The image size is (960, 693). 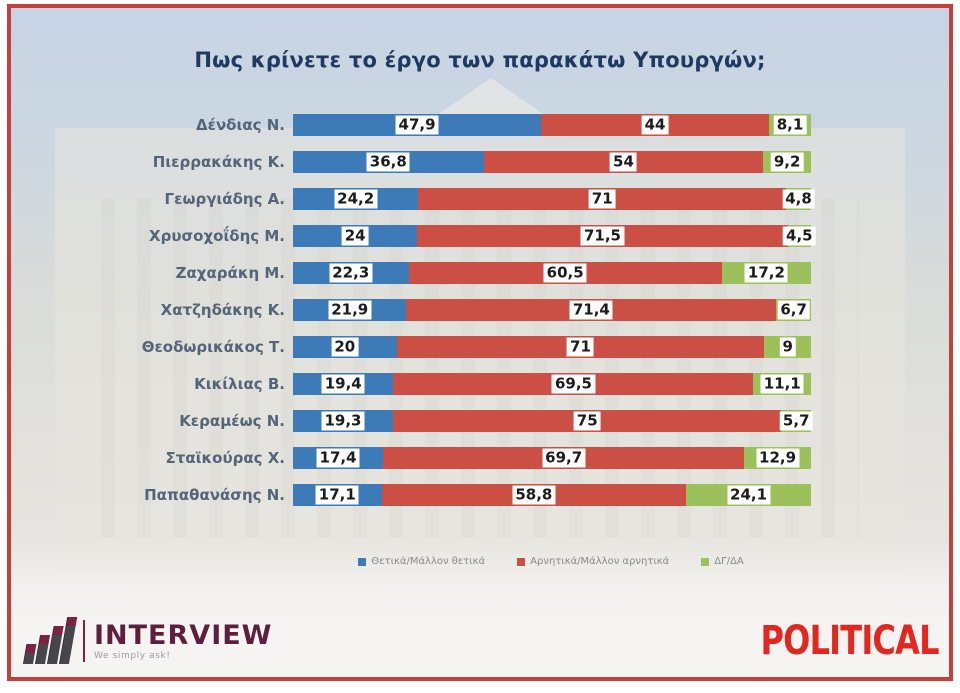 What do you see at coordinates (351, 272) in the screenshot?
I see `value-label: 22,3` at bounding box center [351, 272].